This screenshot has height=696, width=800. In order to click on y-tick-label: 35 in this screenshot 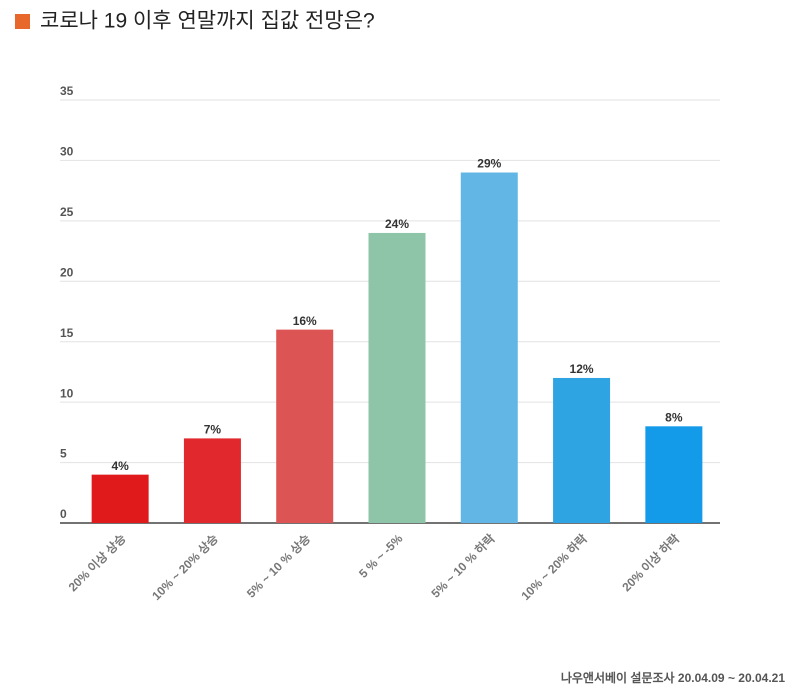, I will do `click(67, 91)`.